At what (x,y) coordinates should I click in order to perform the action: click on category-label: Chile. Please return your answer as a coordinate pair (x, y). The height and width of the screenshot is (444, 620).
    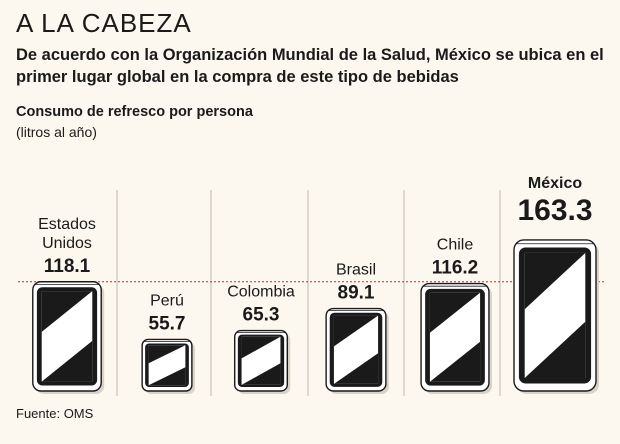
    Looking at the image, I should click on (455, 245).